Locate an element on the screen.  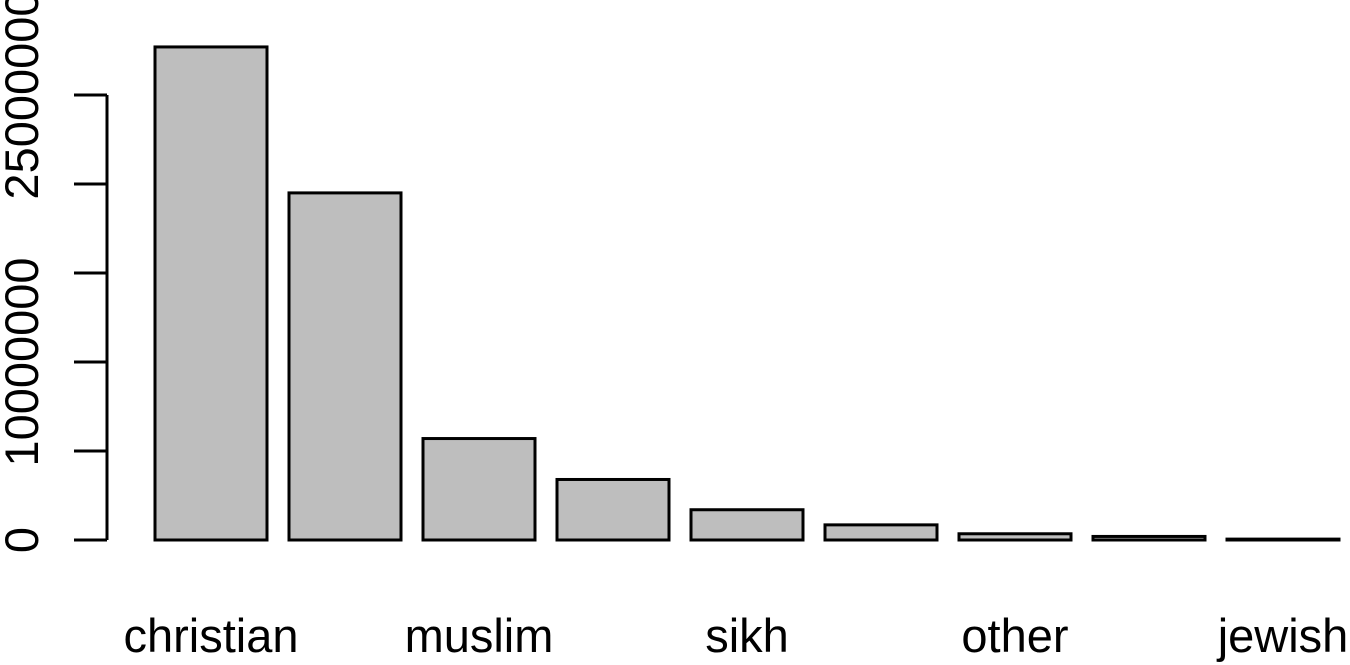
bar-jewish is located at coordinates (1283, 539).